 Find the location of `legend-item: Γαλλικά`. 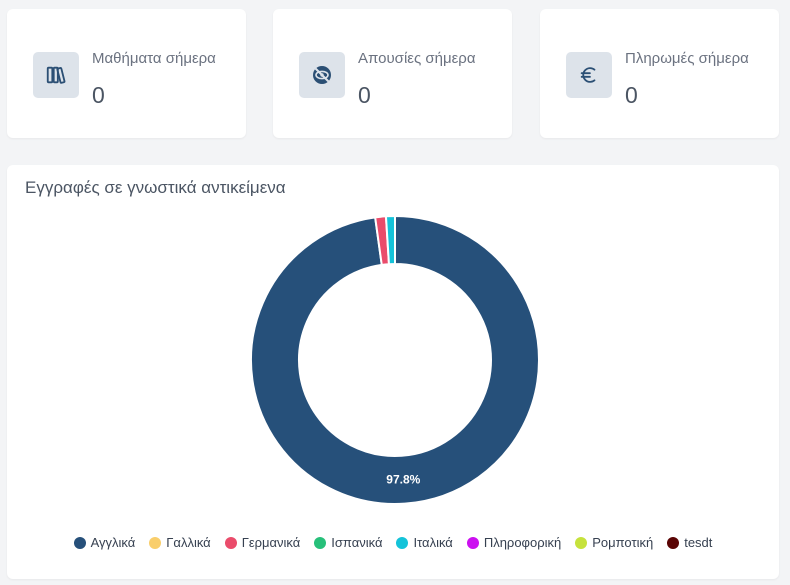

legend-item: Γαλλικά is located at coordinates (180, 542).